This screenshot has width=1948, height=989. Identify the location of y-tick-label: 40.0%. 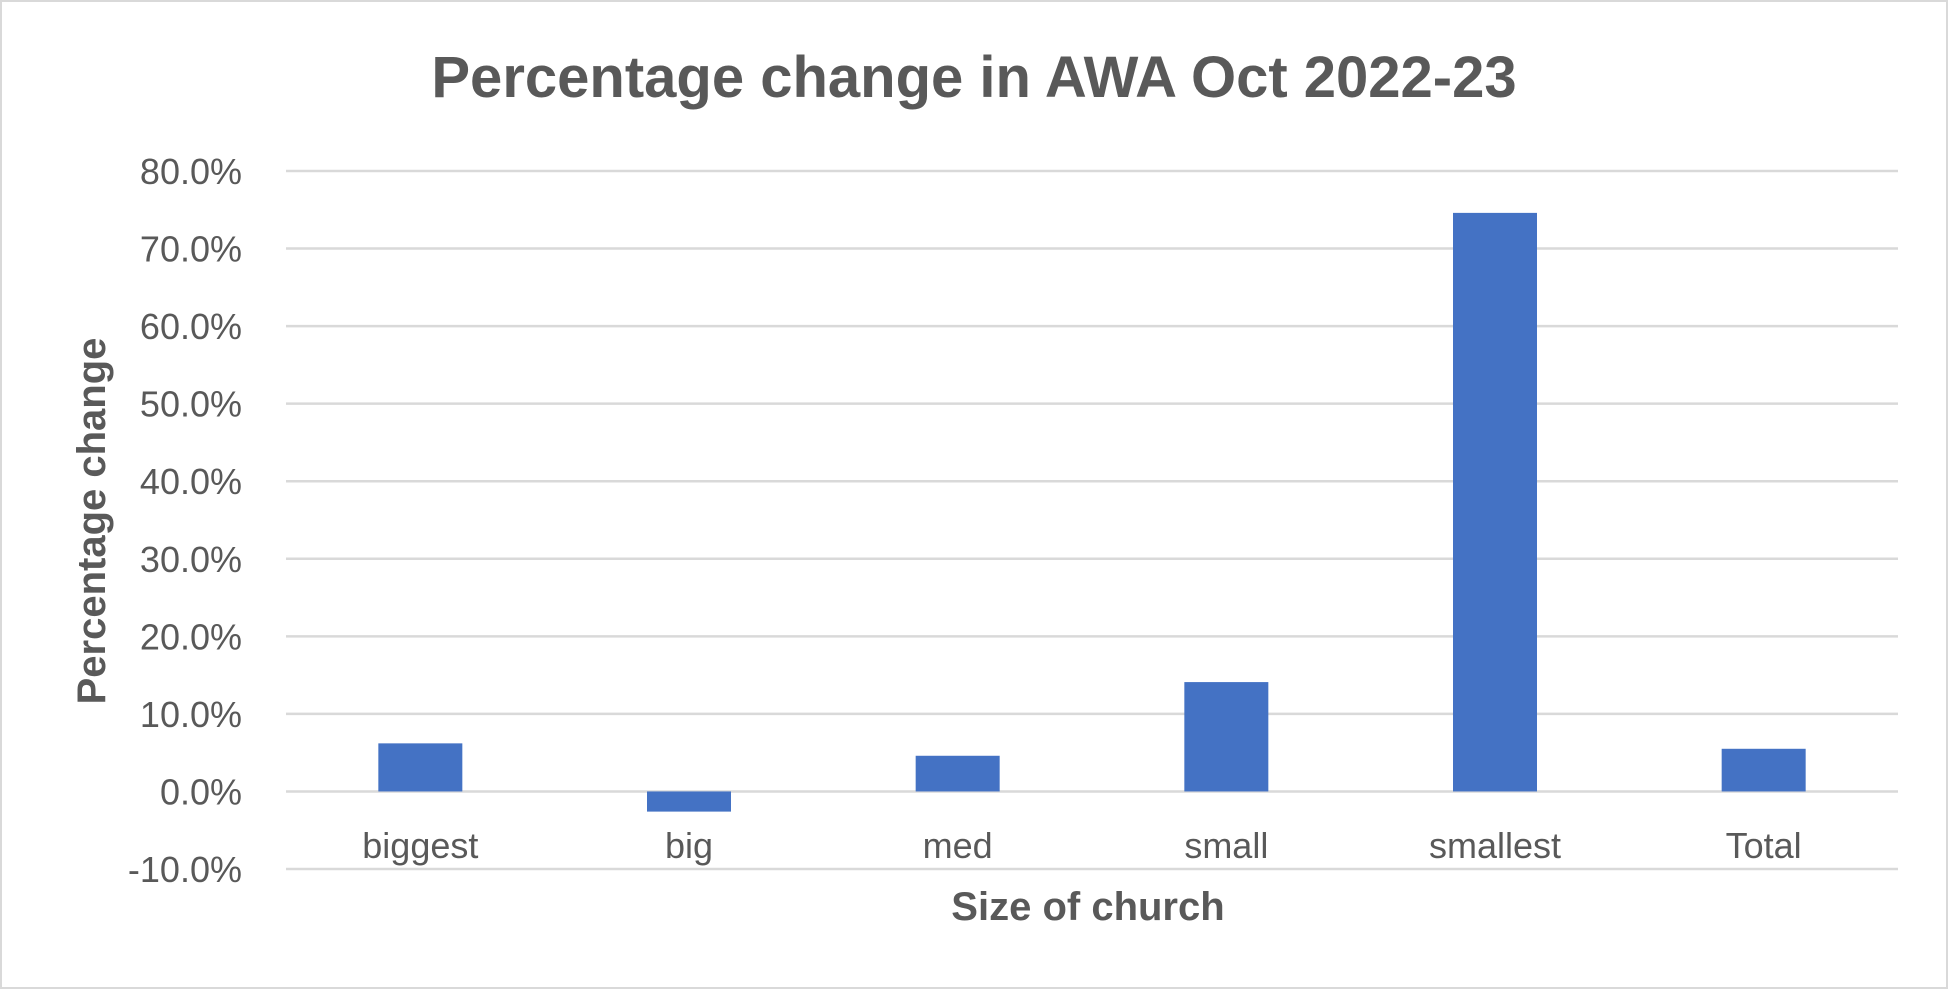
(191, 481).